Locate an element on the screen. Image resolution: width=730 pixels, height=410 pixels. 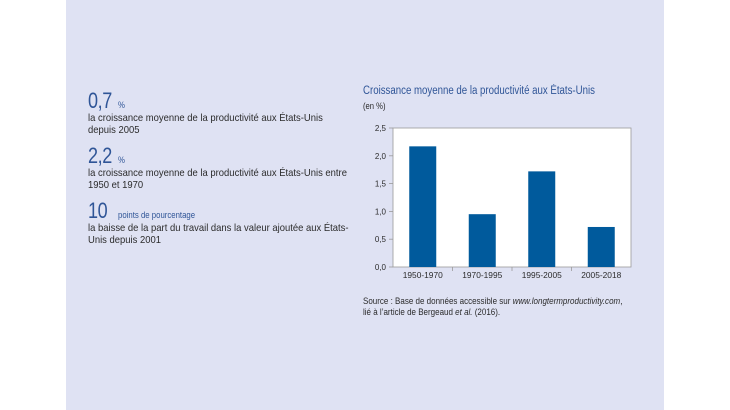
y-tick-label: 2,0 is located at coordinates (381, 156).